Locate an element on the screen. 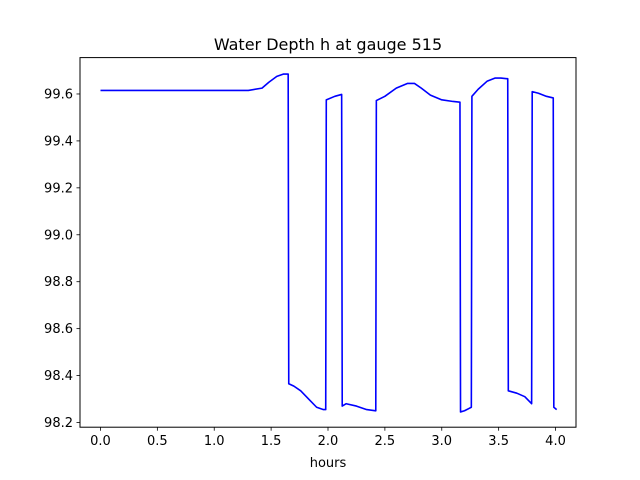  y-tick-label: 99.2 is located at coordinates (58, 188).